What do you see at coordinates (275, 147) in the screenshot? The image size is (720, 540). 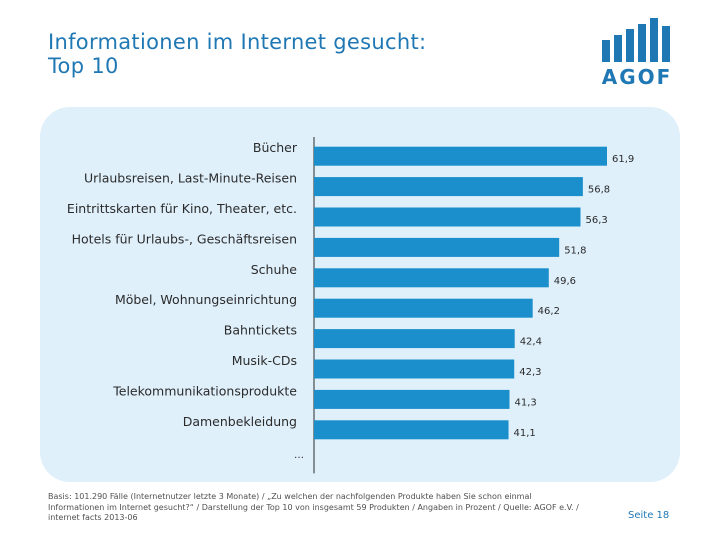 I see `category-label: Bücher` at bounding box center [275, 147].